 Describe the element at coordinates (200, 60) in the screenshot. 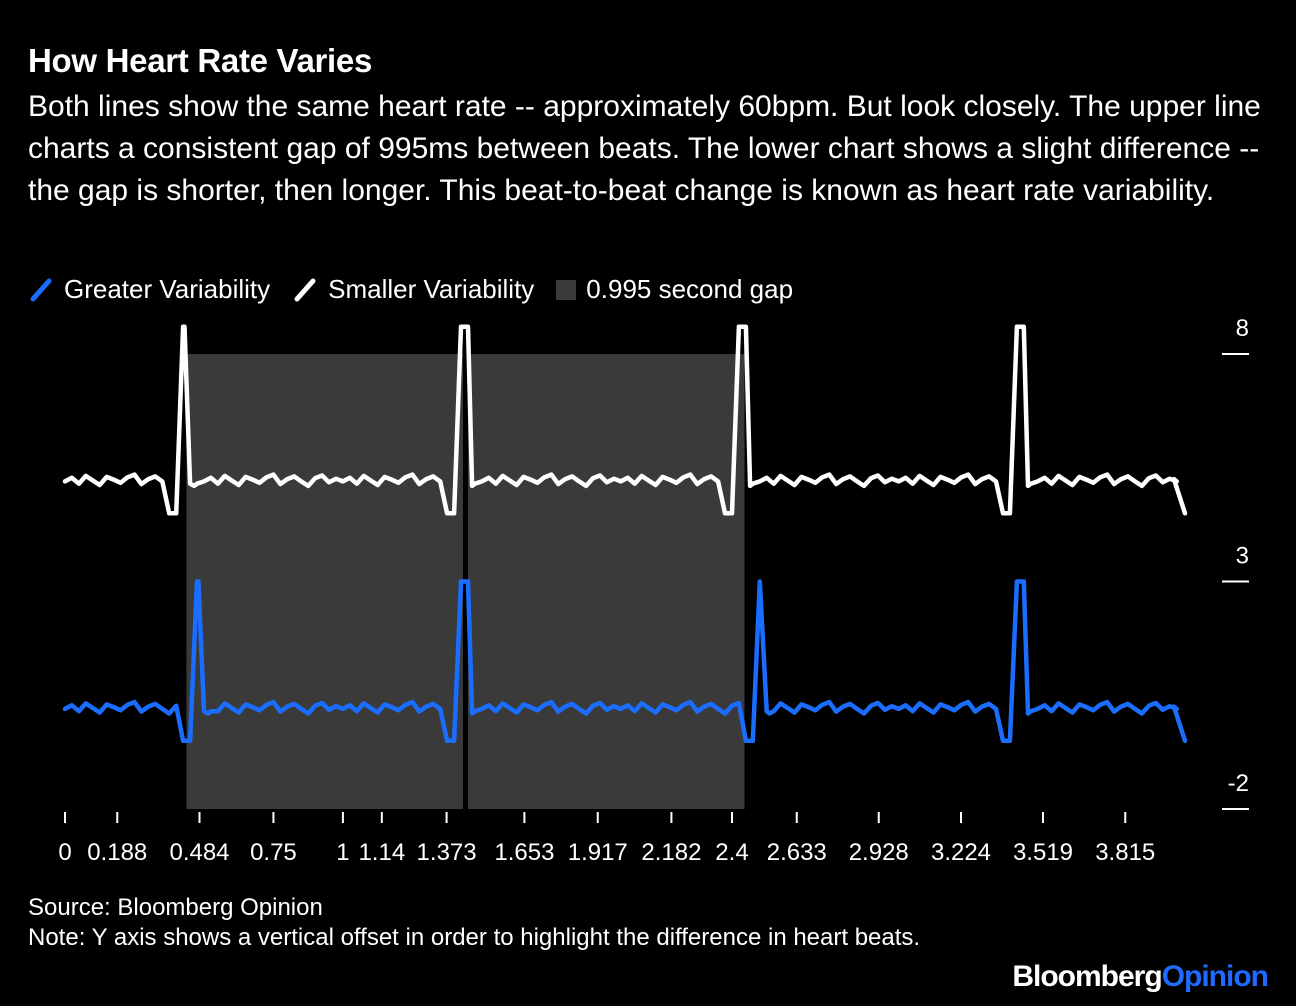

I see `chart-title: How Heart Rate Varies` at that location.